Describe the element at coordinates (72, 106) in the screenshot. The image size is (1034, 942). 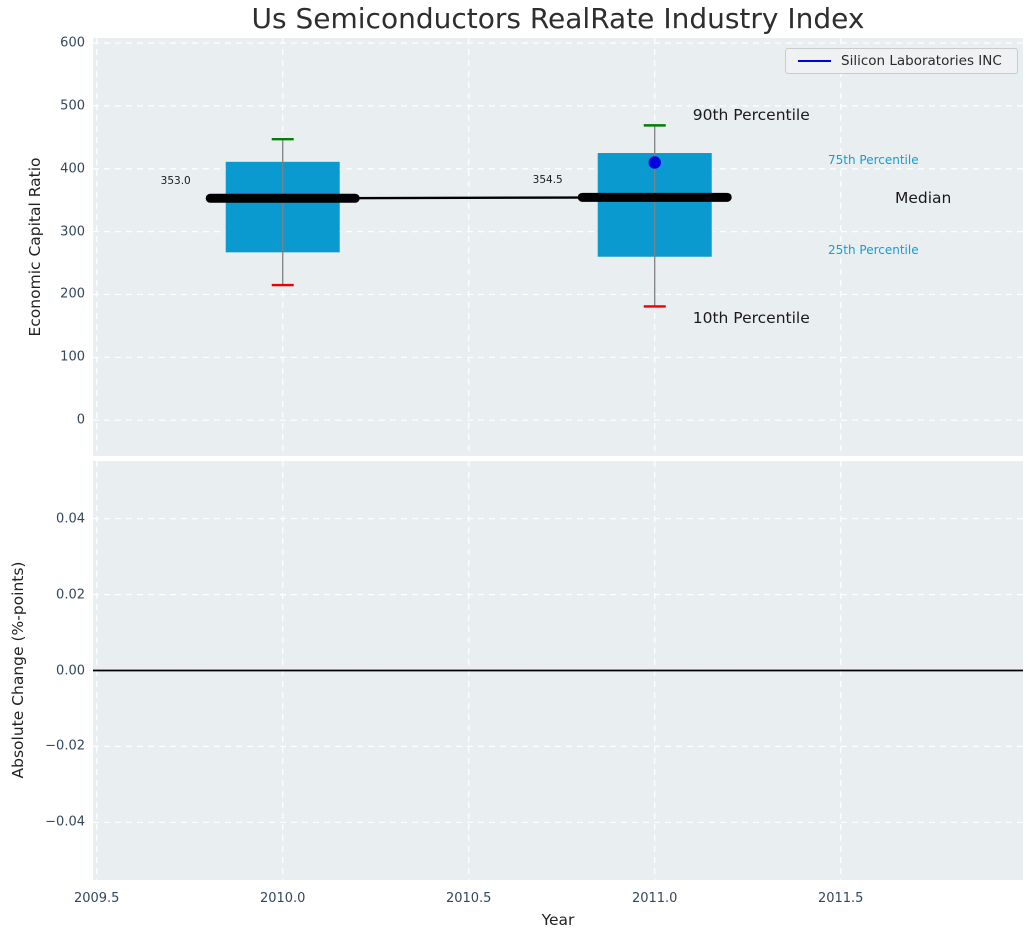
I see `y-tick-label-top: 500` at that location.